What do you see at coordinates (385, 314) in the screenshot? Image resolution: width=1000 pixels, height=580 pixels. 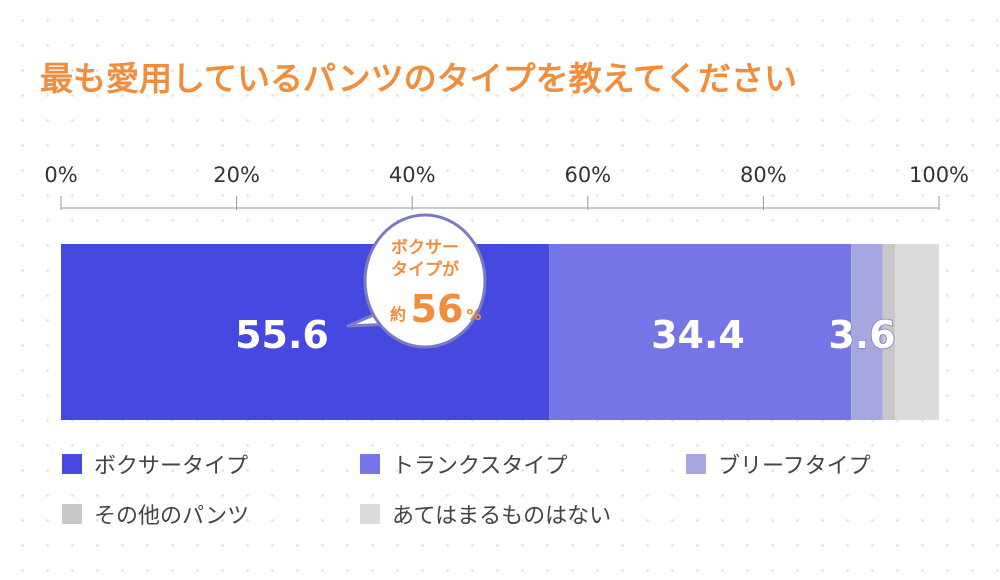 I see `callout-join` at bounding box center [385, 314].